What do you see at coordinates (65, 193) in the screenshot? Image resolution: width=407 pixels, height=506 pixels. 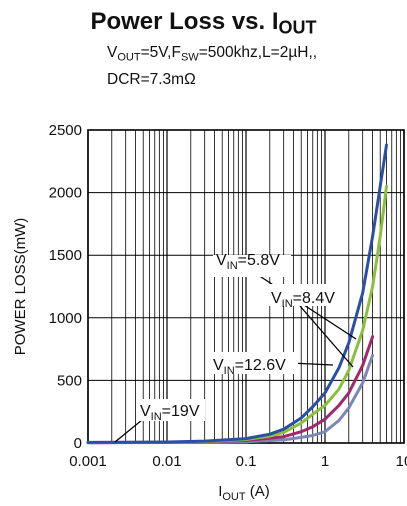 I see `y-tick-label: 2000` at bounding box center [65, 193].